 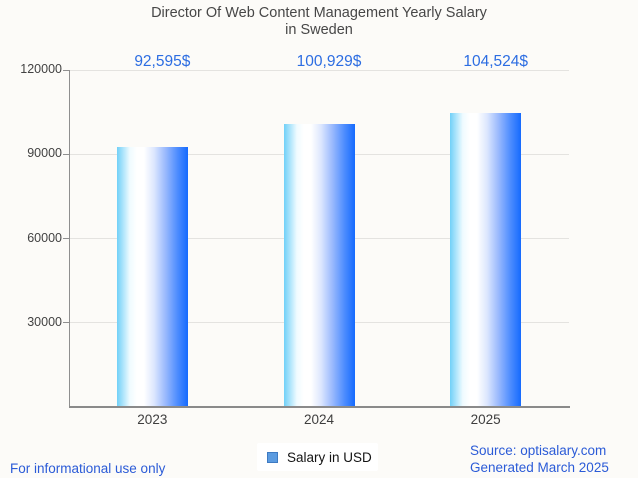 What do you see at coordinates (485, 419) in the screenshot?
I see `xtick-label-2025: 2025` at bounding box center [485, 419].